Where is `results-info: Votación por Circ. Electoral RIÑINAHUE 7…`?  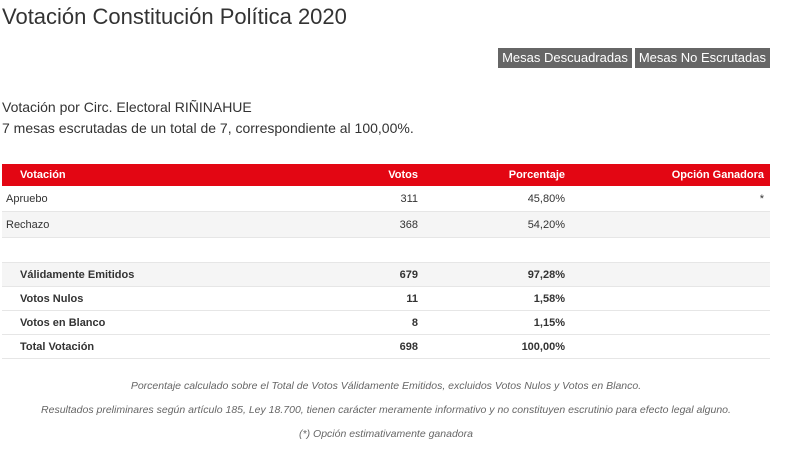
results-info: Votación por Circ. Electoral RIÑINAHUE 7… is located at coordinates (208, 118).